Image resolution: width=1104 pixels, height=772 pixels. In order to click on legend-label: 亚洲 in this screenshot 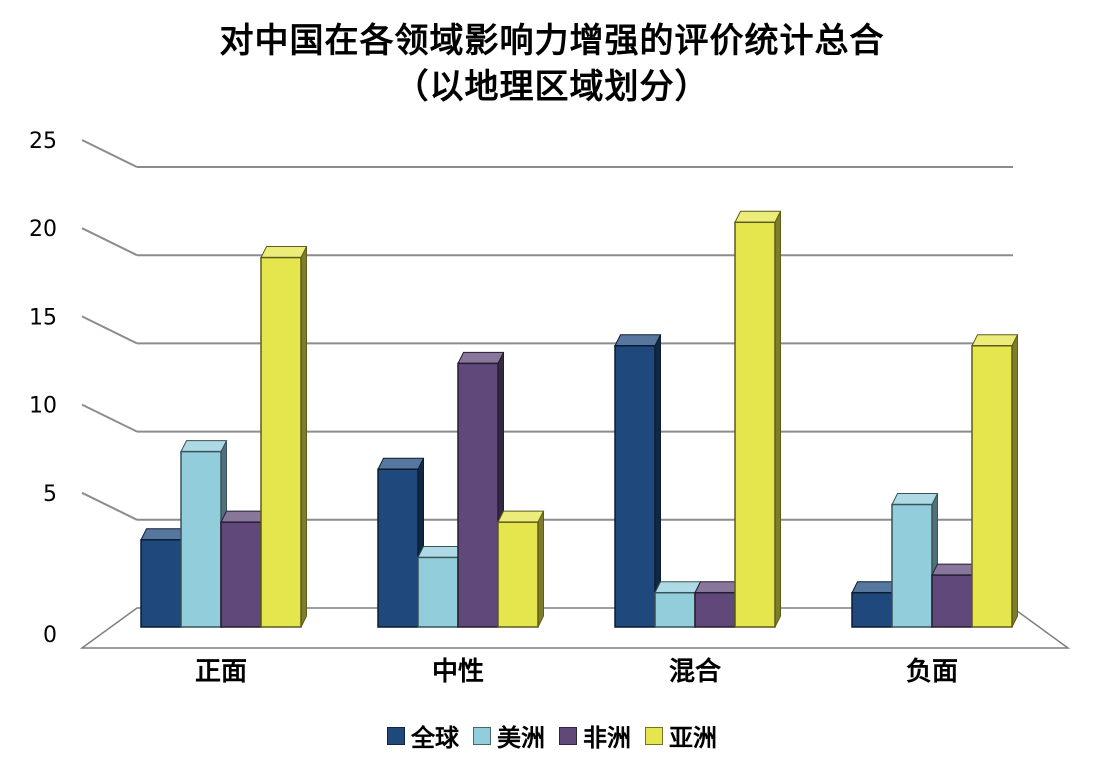, I will do `click(693, 738)`.